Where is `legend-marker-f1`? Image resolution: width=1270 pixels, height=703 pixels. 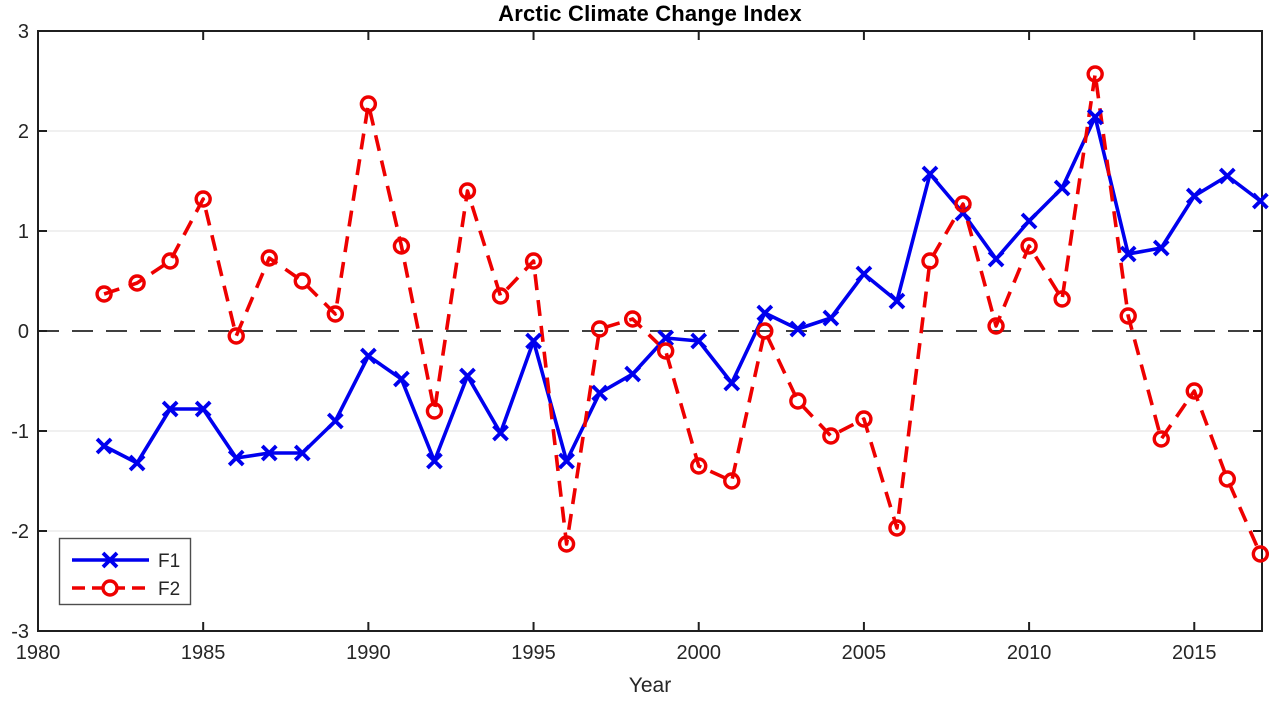 legend-marker-f1 is located at coordinates (110, 560).